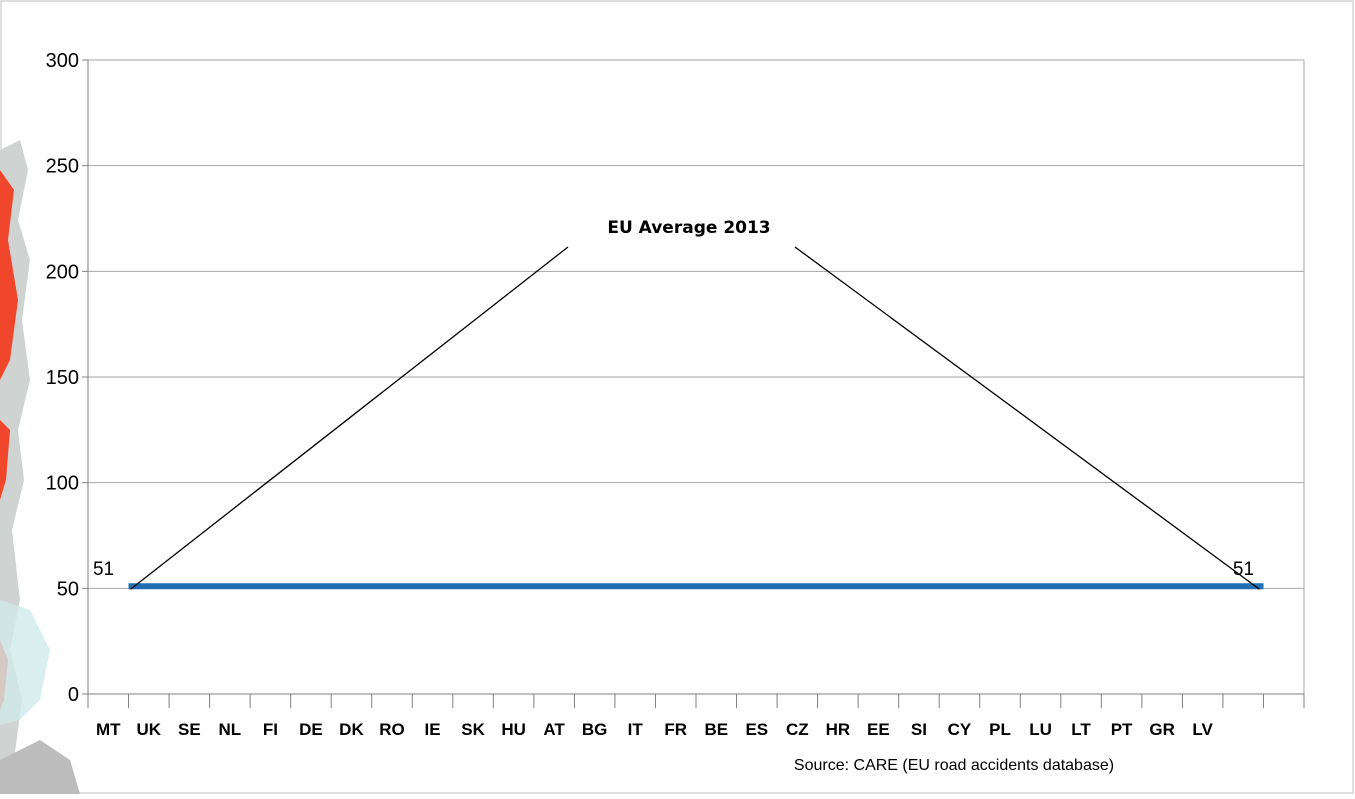  Describe the element at coordinates (513, 729) in the screenshot. I see `x-tick-label: HU` at that location.